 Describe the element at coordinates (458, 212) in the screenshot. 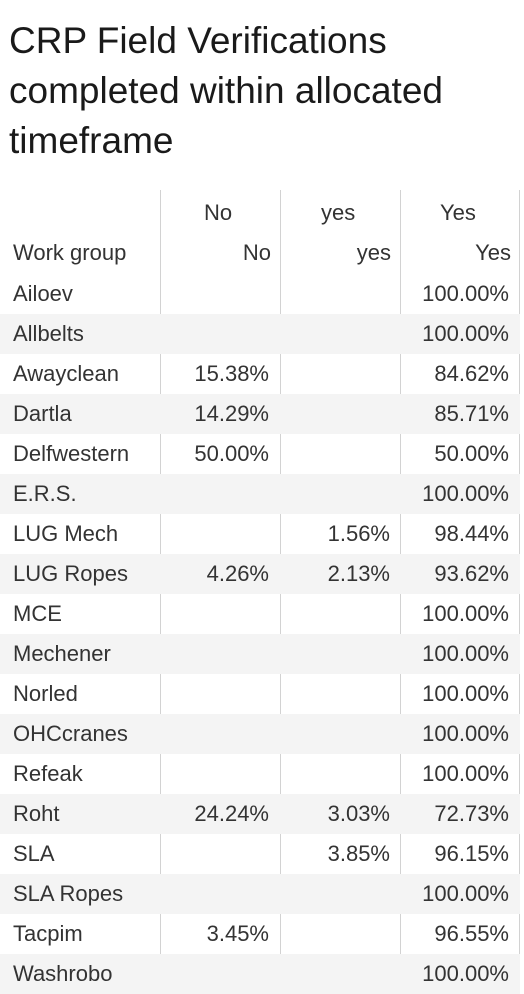

I see `column-header-top: Yes` at that location.